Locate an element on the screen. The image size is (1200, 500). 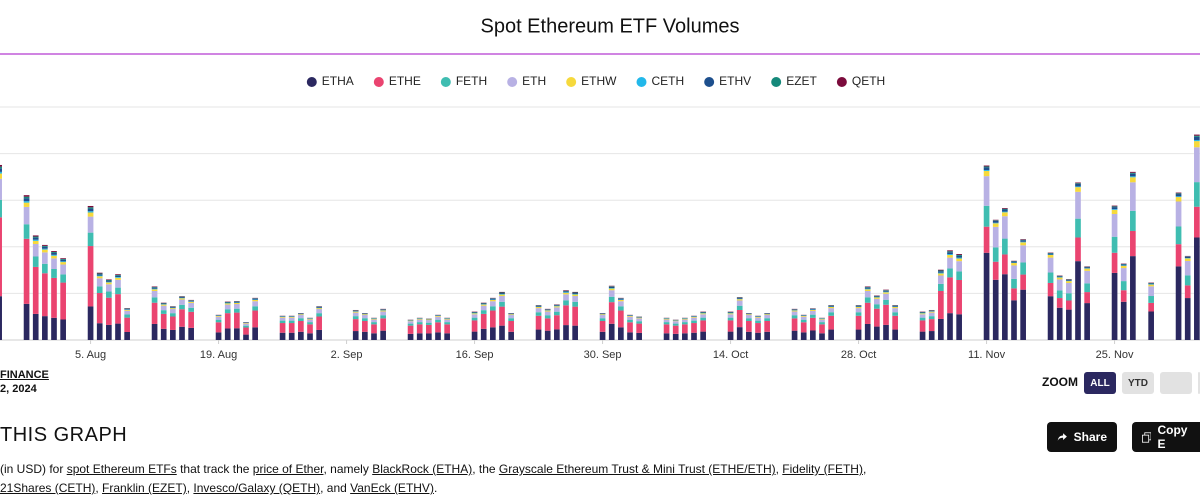
source-name: FINANCE is located at coordinates (24, 375).